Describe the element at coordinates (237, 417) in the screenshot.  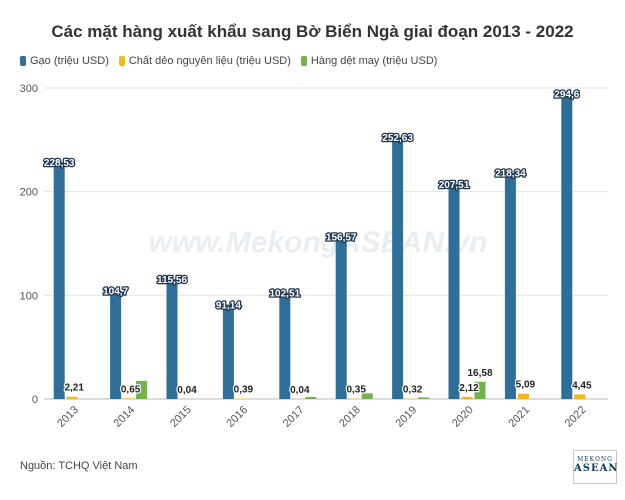
I see `x-tick-label: 2016` at that location.